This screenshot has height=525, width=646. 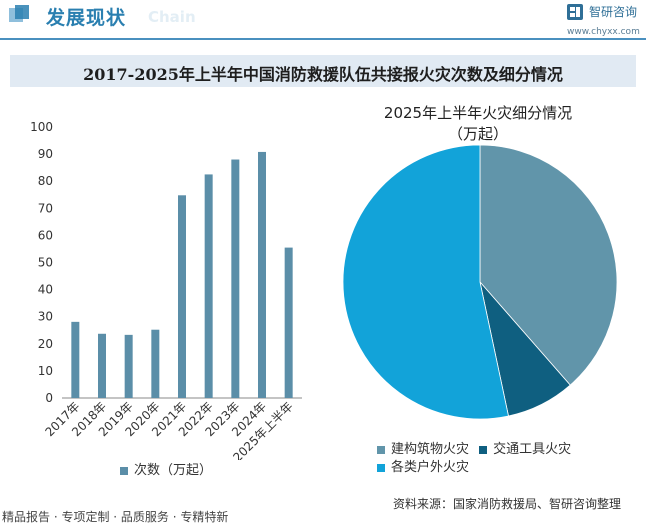 I want to click on y-tick-label: 100, so click(x=41, y=127).